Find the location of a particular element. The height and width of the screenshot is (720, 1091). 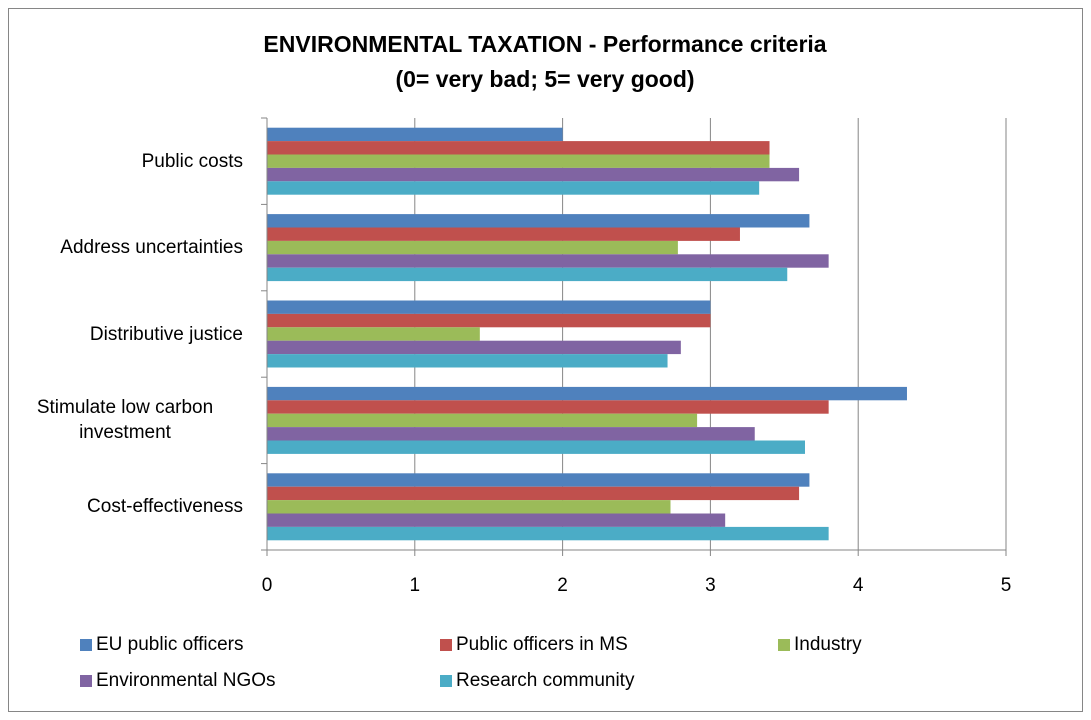

y-tick-label-box: Distributive justice is located at coordinates (123, 334).